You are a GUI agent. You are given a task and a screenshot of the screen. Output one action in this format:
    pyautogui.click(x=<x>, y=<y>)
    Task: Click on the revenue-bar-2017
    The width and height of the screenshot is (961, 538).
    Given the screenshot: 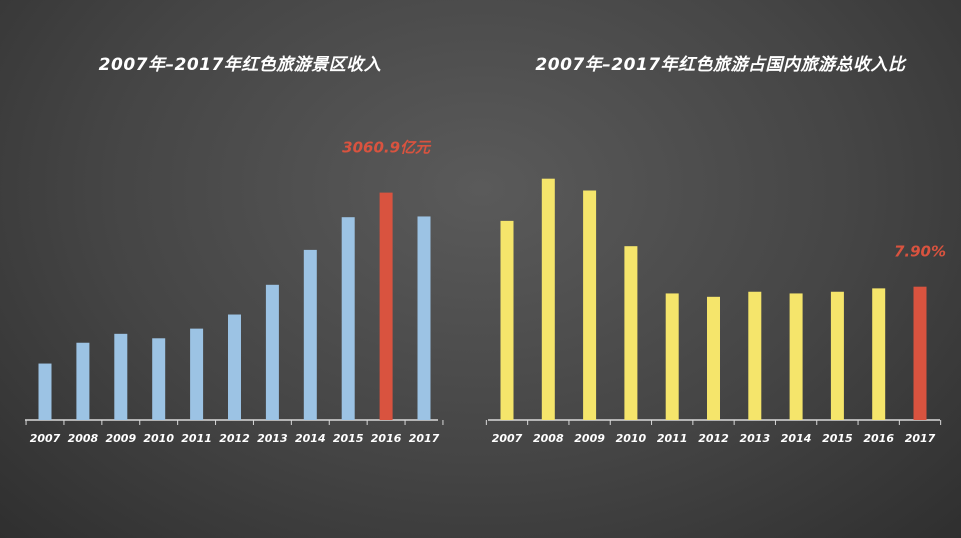 What is the action you would take?
    pyautogui.click(x=424, y=318)
    